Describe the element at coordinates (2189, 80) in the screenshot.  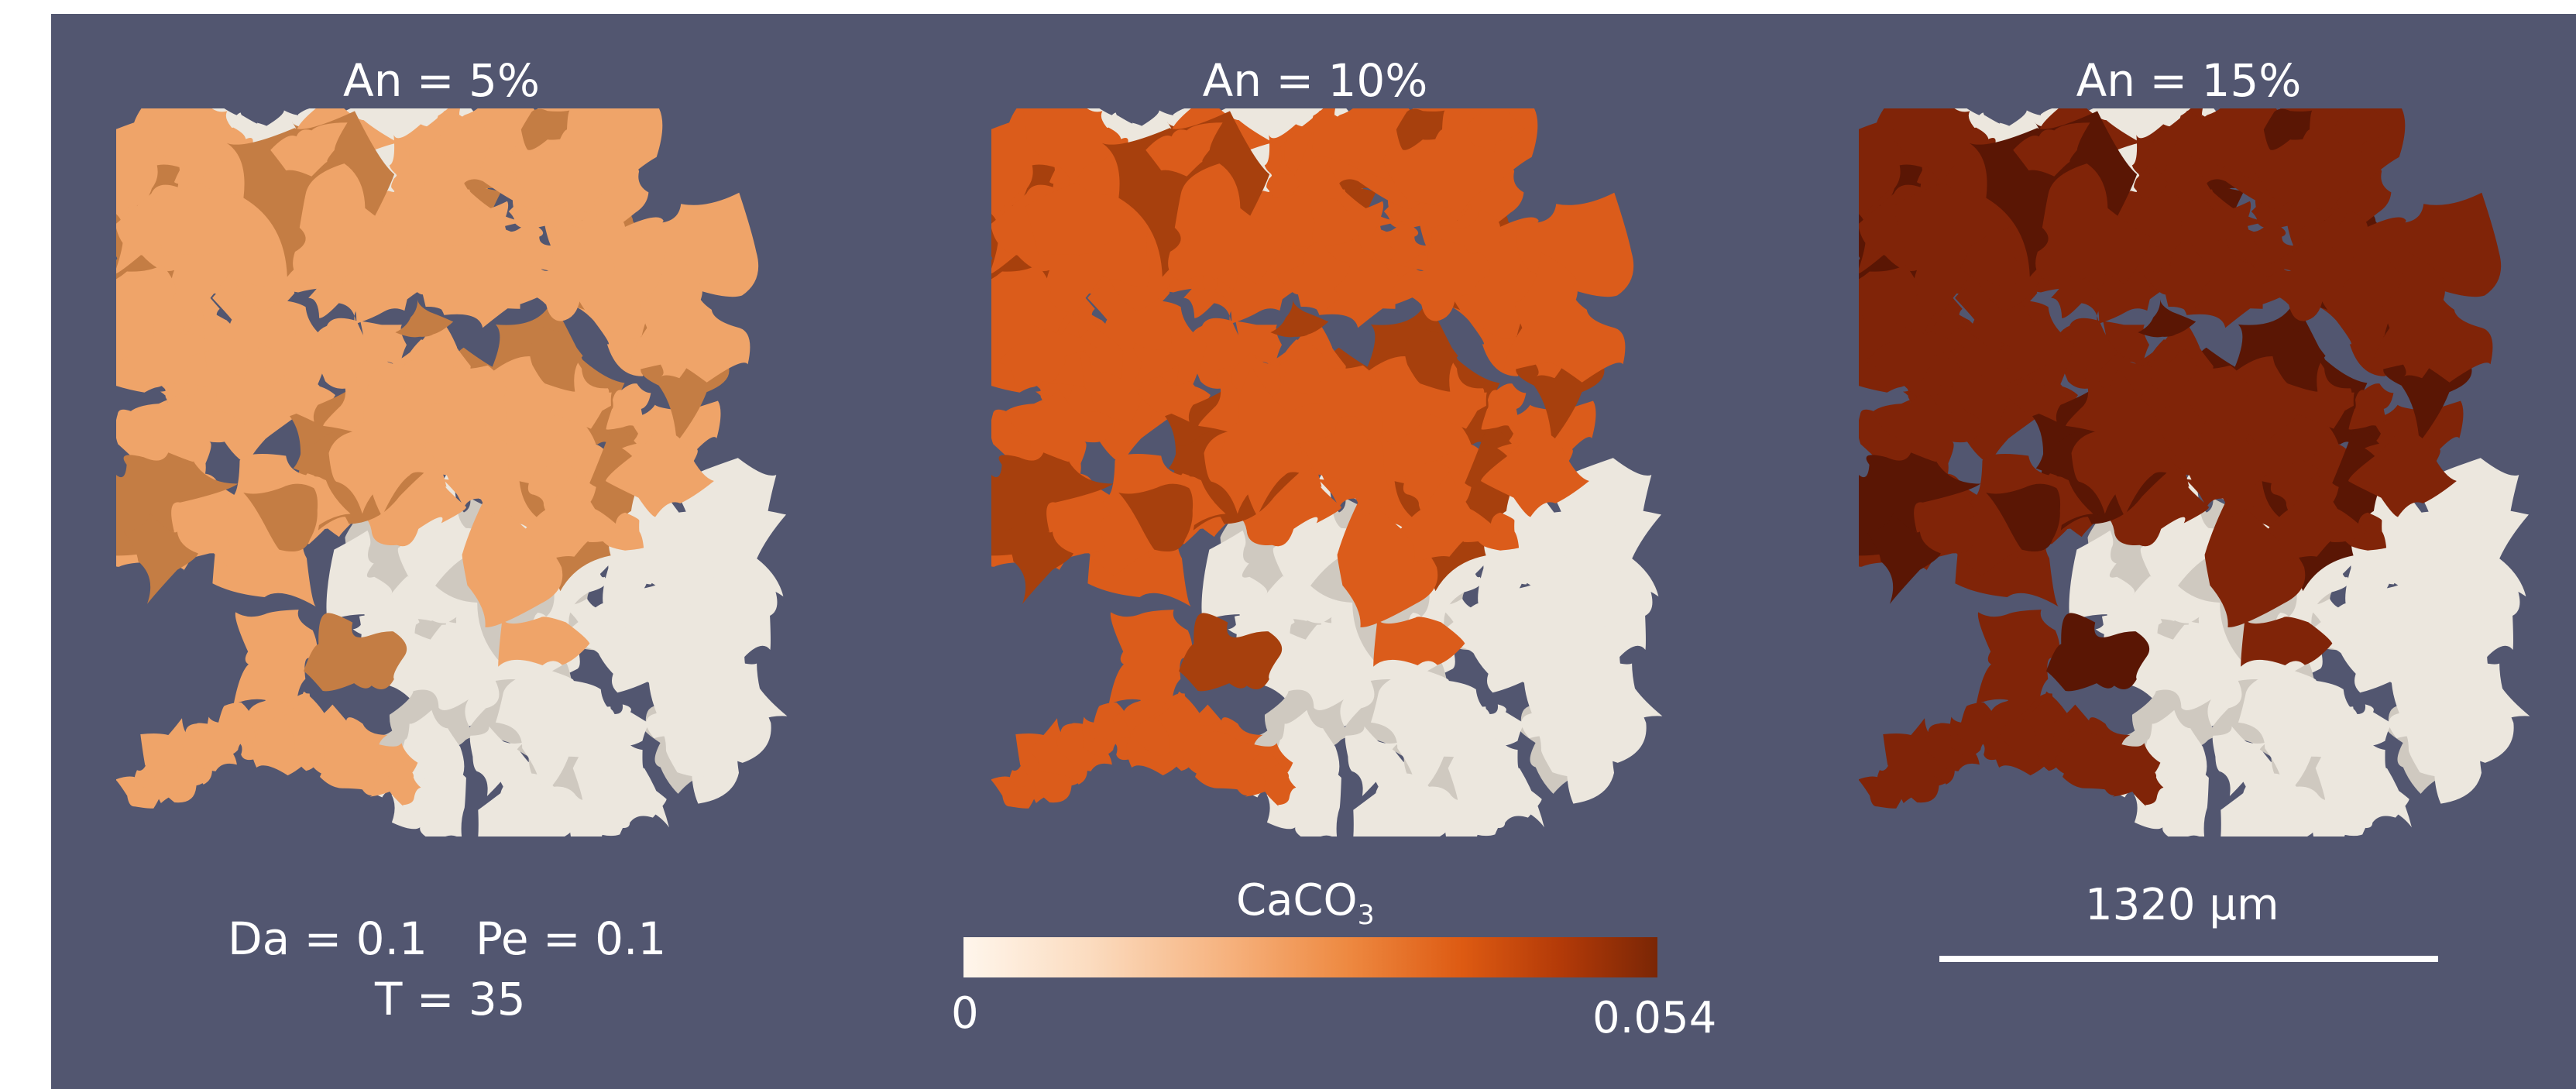
I see `panel-title-3: An = 15%` at that location.